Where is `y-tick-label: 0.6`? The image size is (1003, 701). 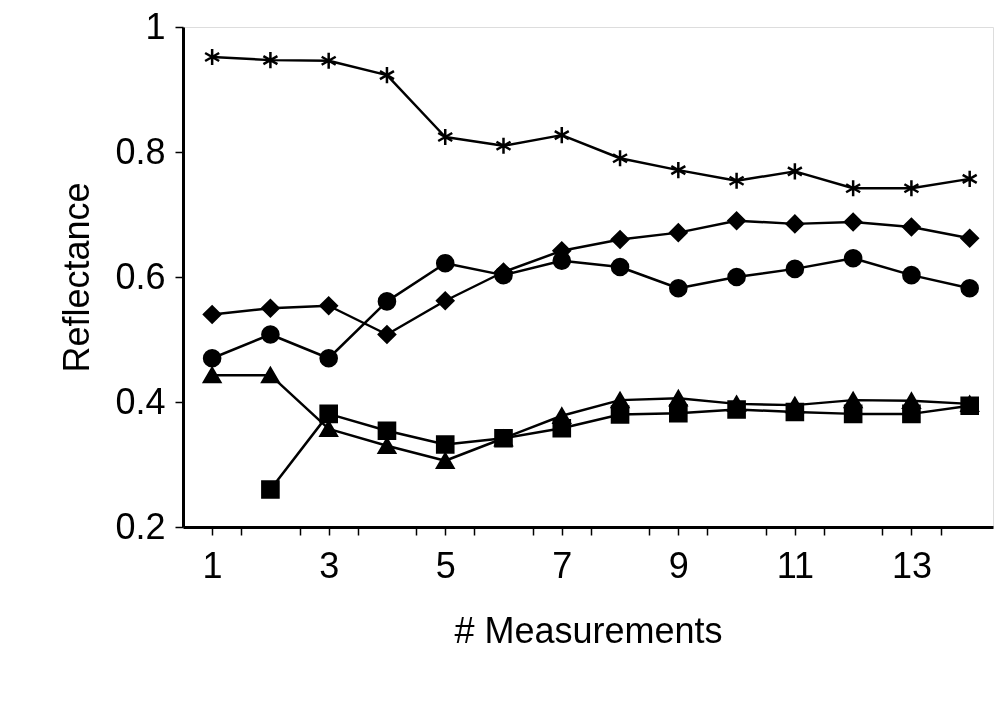 y-tick-label: 0.6 is located at coordinates (140, 276).